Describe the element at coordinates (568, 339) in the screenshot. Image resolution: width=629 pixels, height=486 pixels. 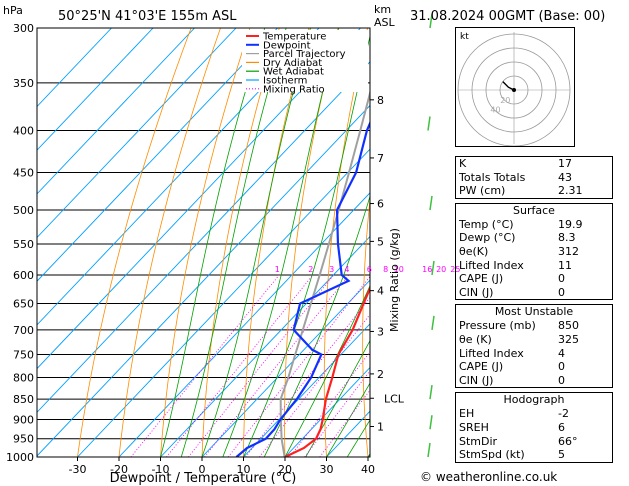
I see `most-unstable-value: 325` at that location.